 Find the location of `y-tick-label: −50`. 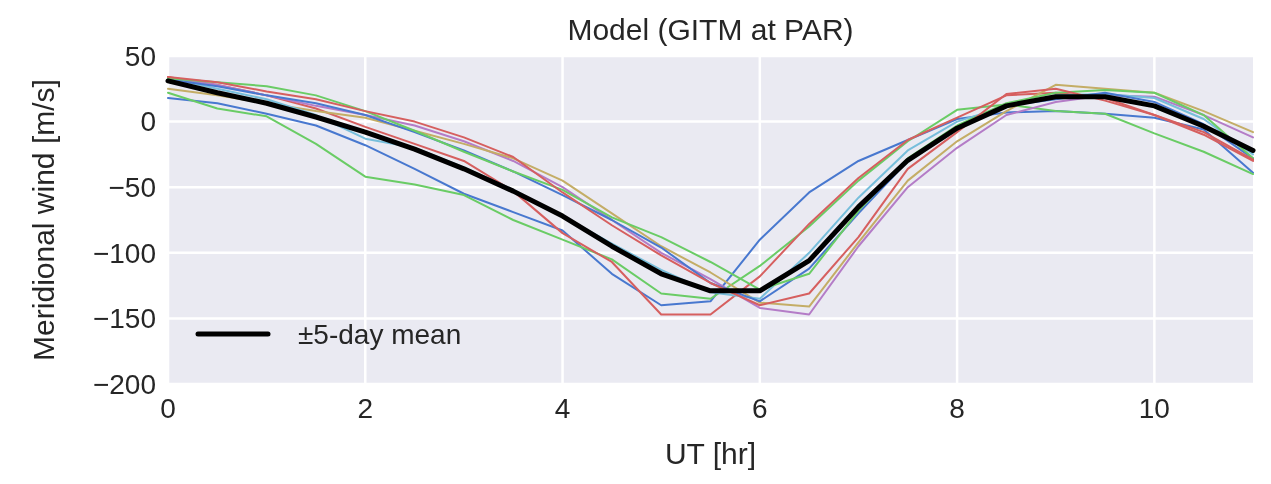

y-tick-label: −50 is located at coordinates (132, 187).